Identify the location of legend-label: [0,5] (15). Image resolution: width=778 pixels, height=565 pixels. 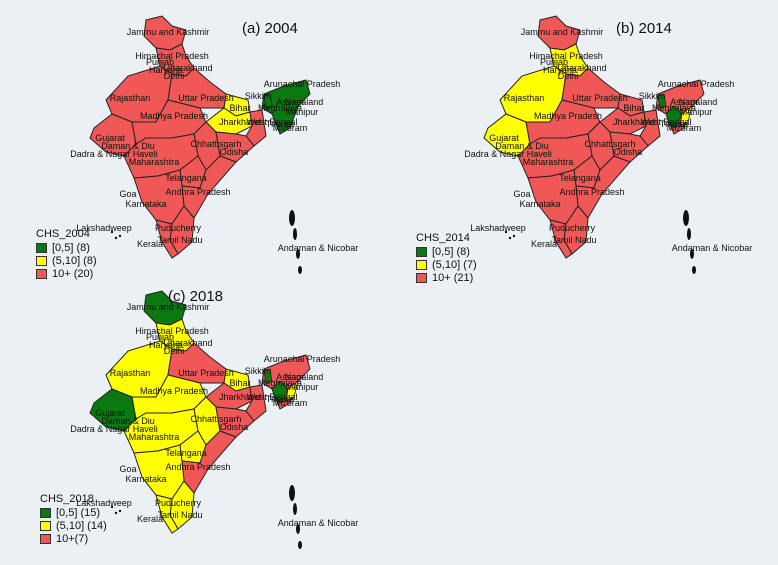
(78, 512).